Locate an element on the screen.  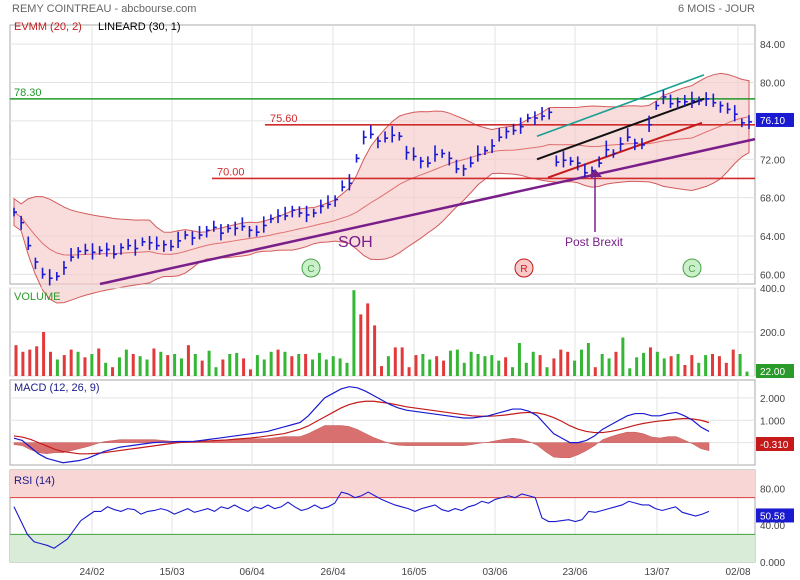
legend-rsi: RSI (14) is located at coordinates (34, 481).